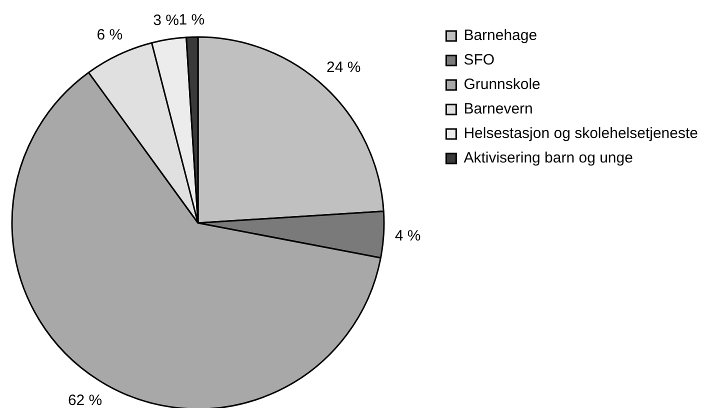 The width and height of the screenshot is (723, 408). What do you see at coordinates (191, 19) in the screenshot?
I see `data-label: 1 %` at bounding box center [191, 19].